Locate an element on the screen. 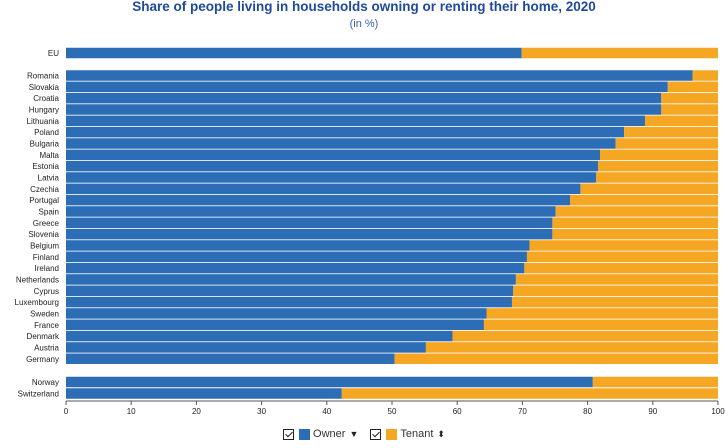 This screenshot has width=728, height=448. x-tick-label: 40 is located at coordinates (326, 411).